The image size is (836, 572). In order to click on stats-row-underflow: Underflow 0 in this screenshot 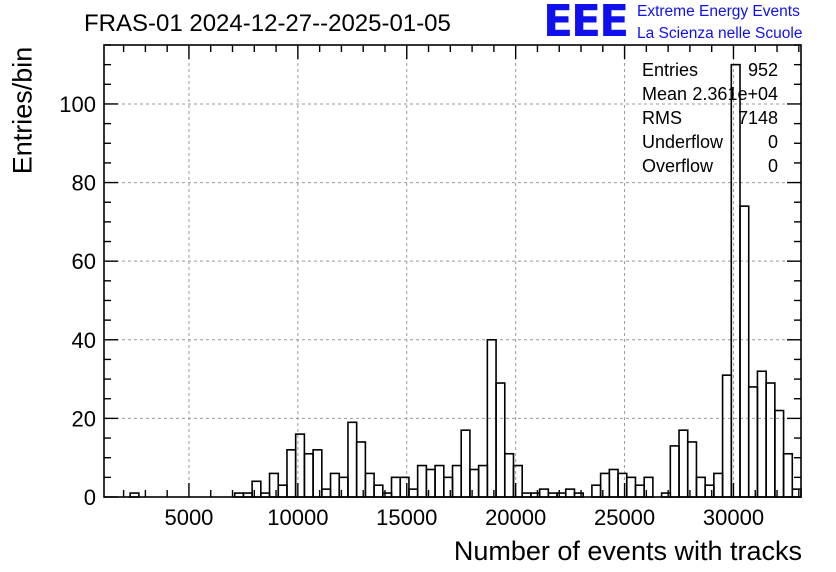, I will do `click(710, 142)`.